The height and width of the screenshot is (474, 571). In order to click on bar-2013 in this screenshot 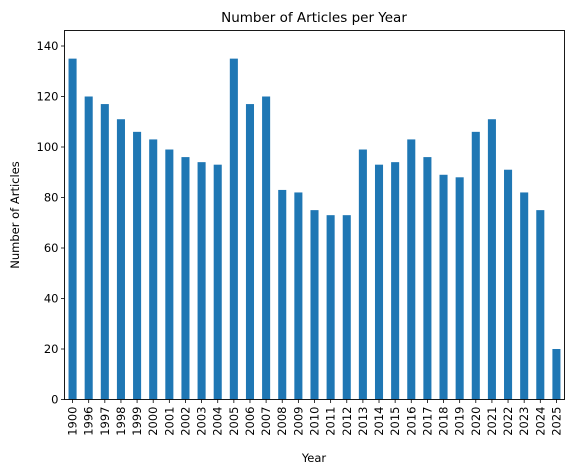, I will do `click(362, 274)`.